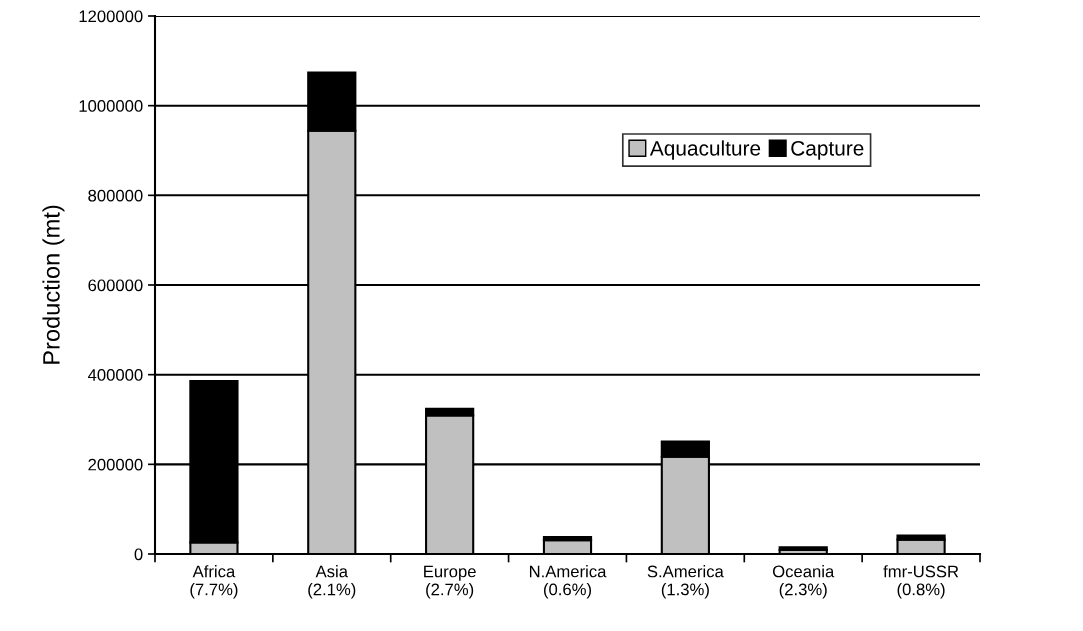 This screenshot has height=631, width=1083. Describe the element at coordinates (115, 285) in the screenshot. I see `y-tick-label: 600000` at that location.